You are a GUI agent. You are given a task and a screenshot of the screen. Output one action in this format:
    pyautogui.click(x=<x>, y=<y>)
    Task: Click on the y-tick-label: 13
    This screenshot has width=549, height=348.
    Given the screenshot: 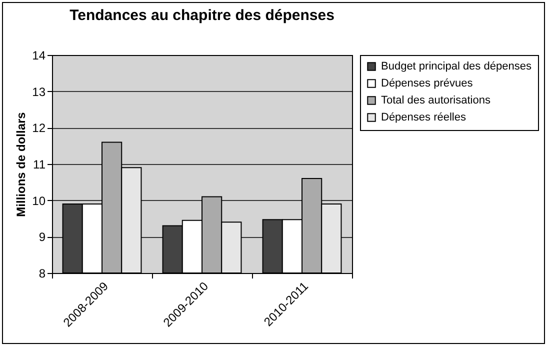 What is the action you would take?
    pyautogui.click(x=39, y=91)
    